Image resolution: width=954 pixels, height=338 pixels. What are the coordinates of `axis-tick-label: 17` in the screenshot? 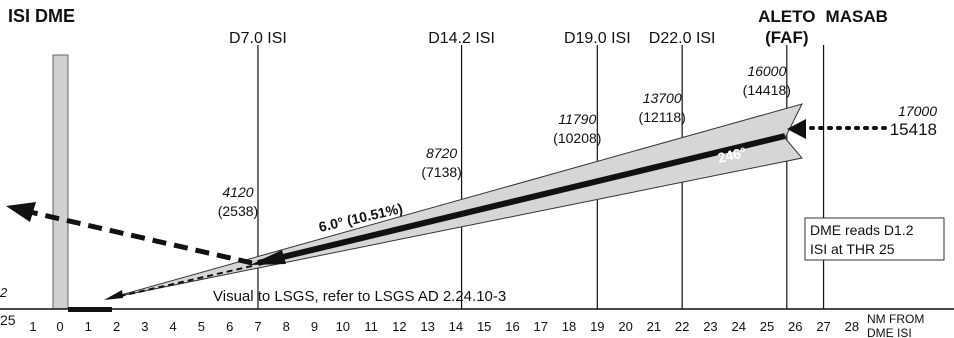 It's located at (541, 326).